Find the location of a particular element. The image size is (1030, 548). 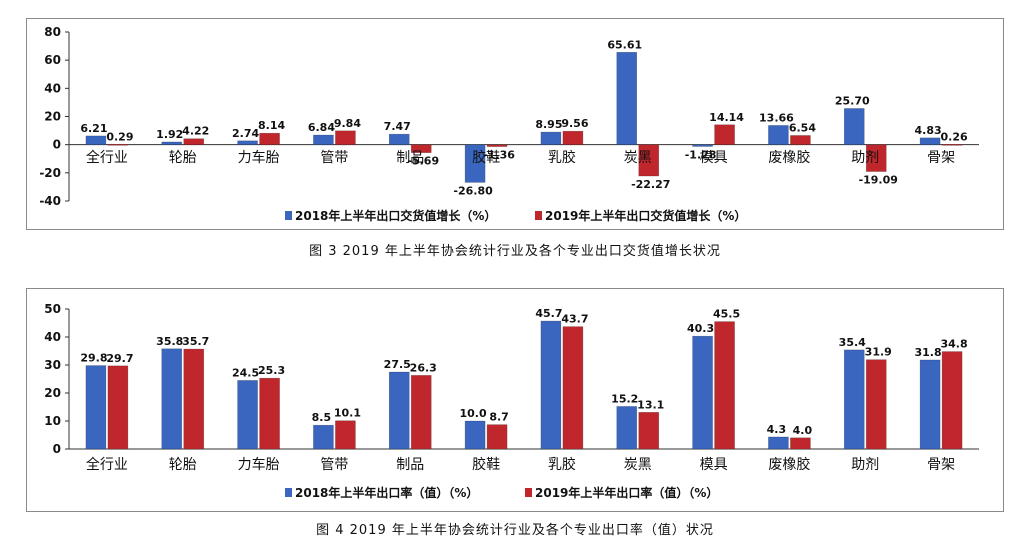

data-label-2018: 1.92 is located at coordinates (169, 134).